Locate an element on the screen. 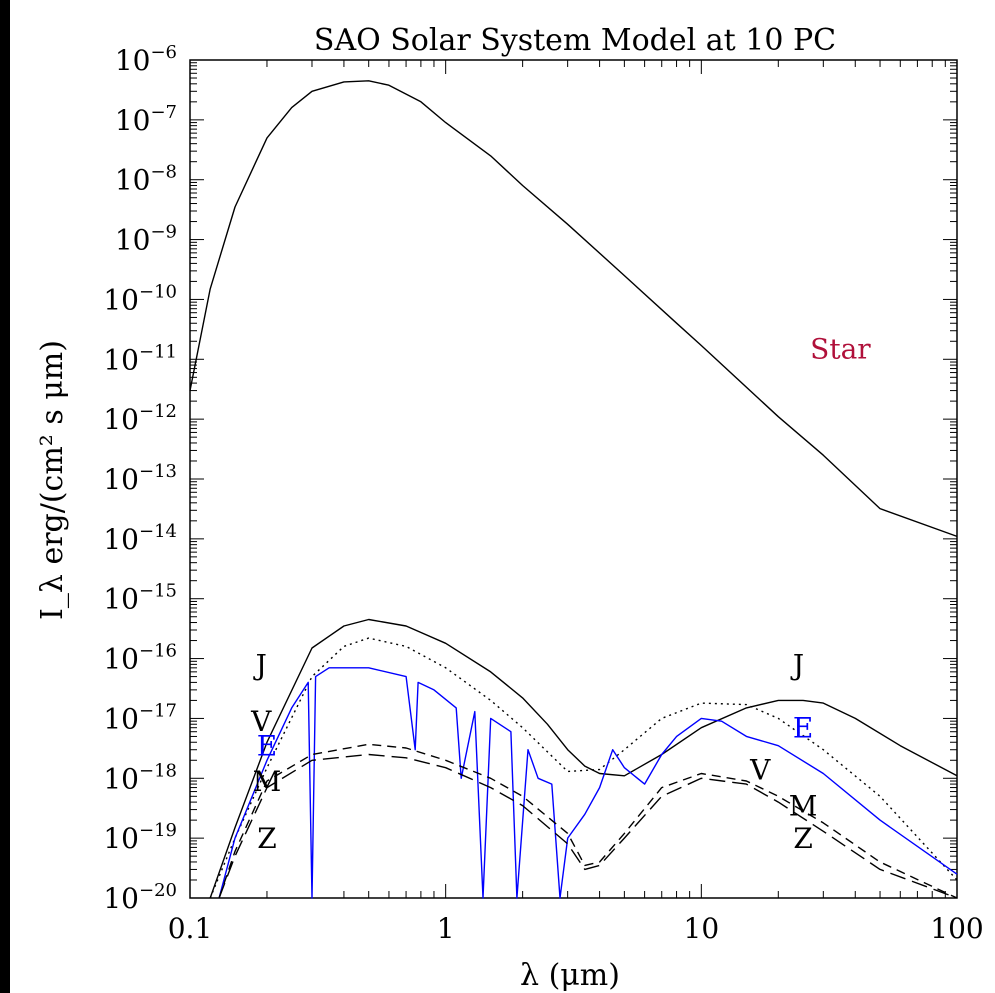 This screenshot has height=993, width=995. x-axis-label: λ (μm) is located at coordinates (570, 975).